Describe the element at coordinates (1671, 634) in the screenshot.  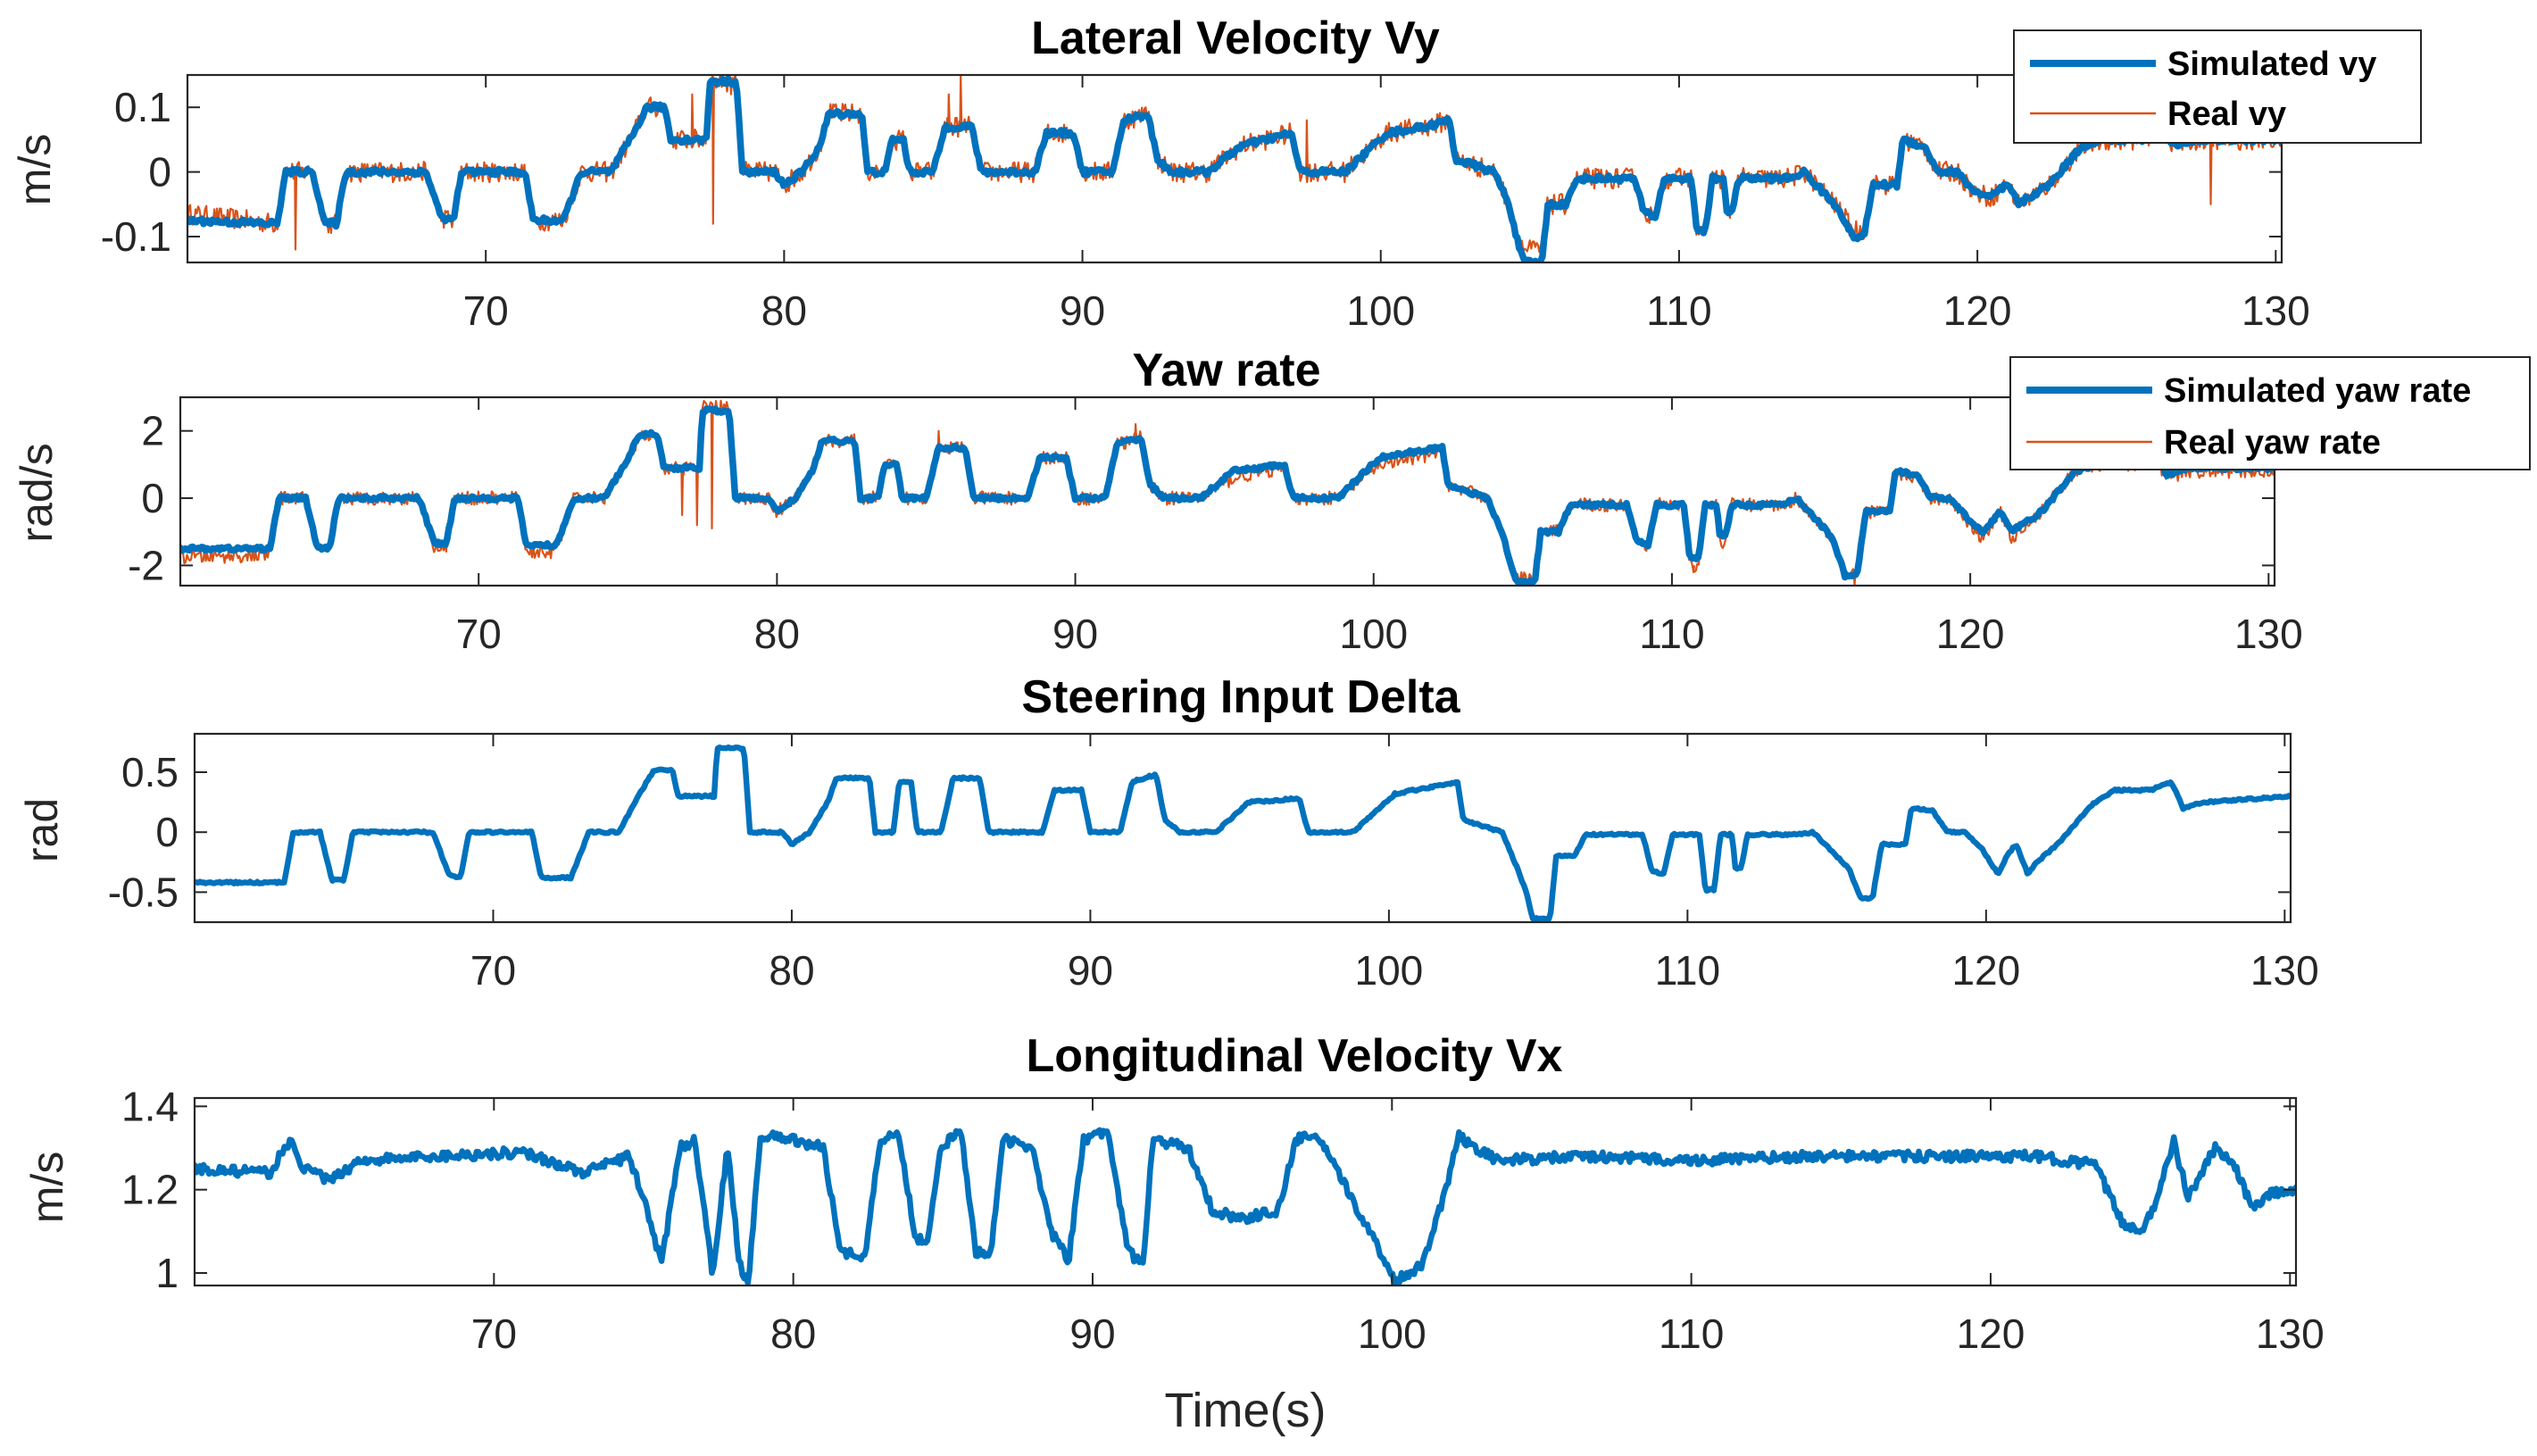
I see `x-tick-label-yaw-110: 110` at that location.